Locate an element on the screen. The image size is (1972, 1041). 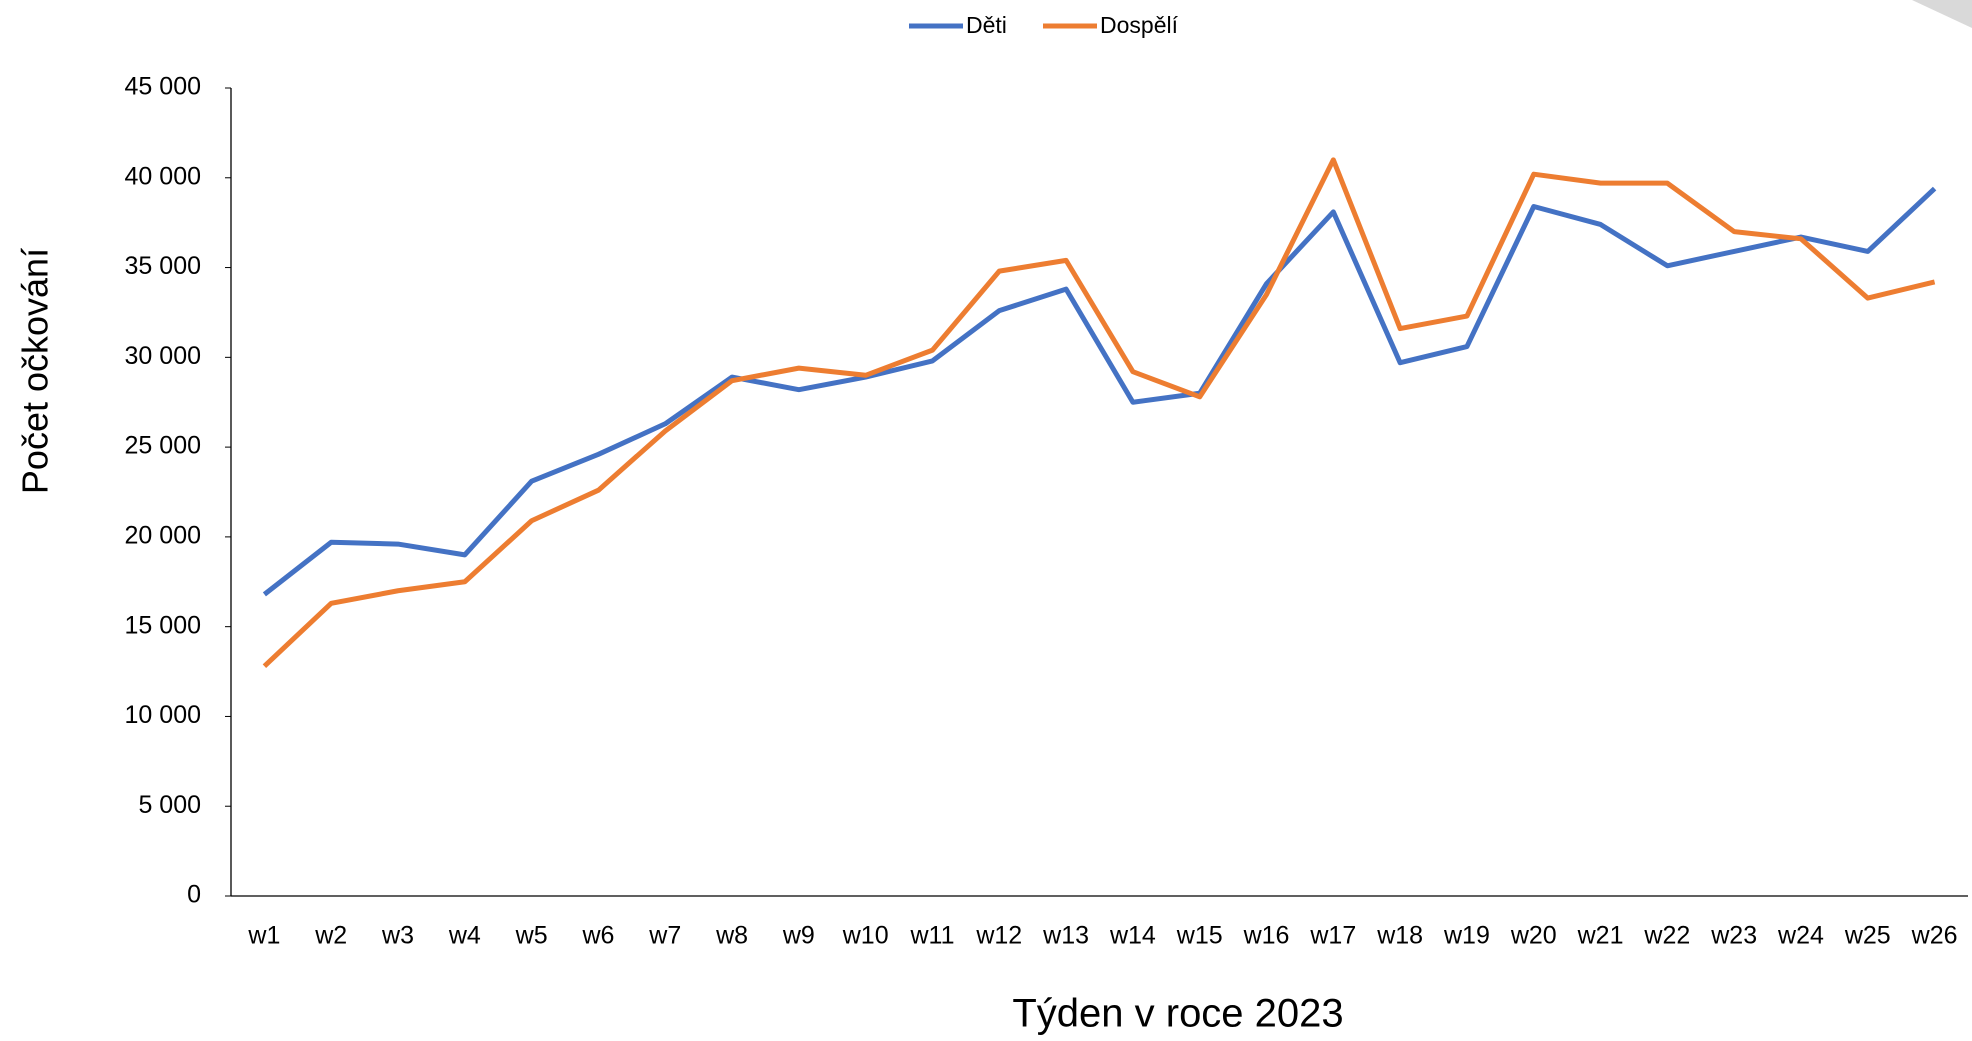
x-tick-label: w10 is located at coordinates (865, 936).